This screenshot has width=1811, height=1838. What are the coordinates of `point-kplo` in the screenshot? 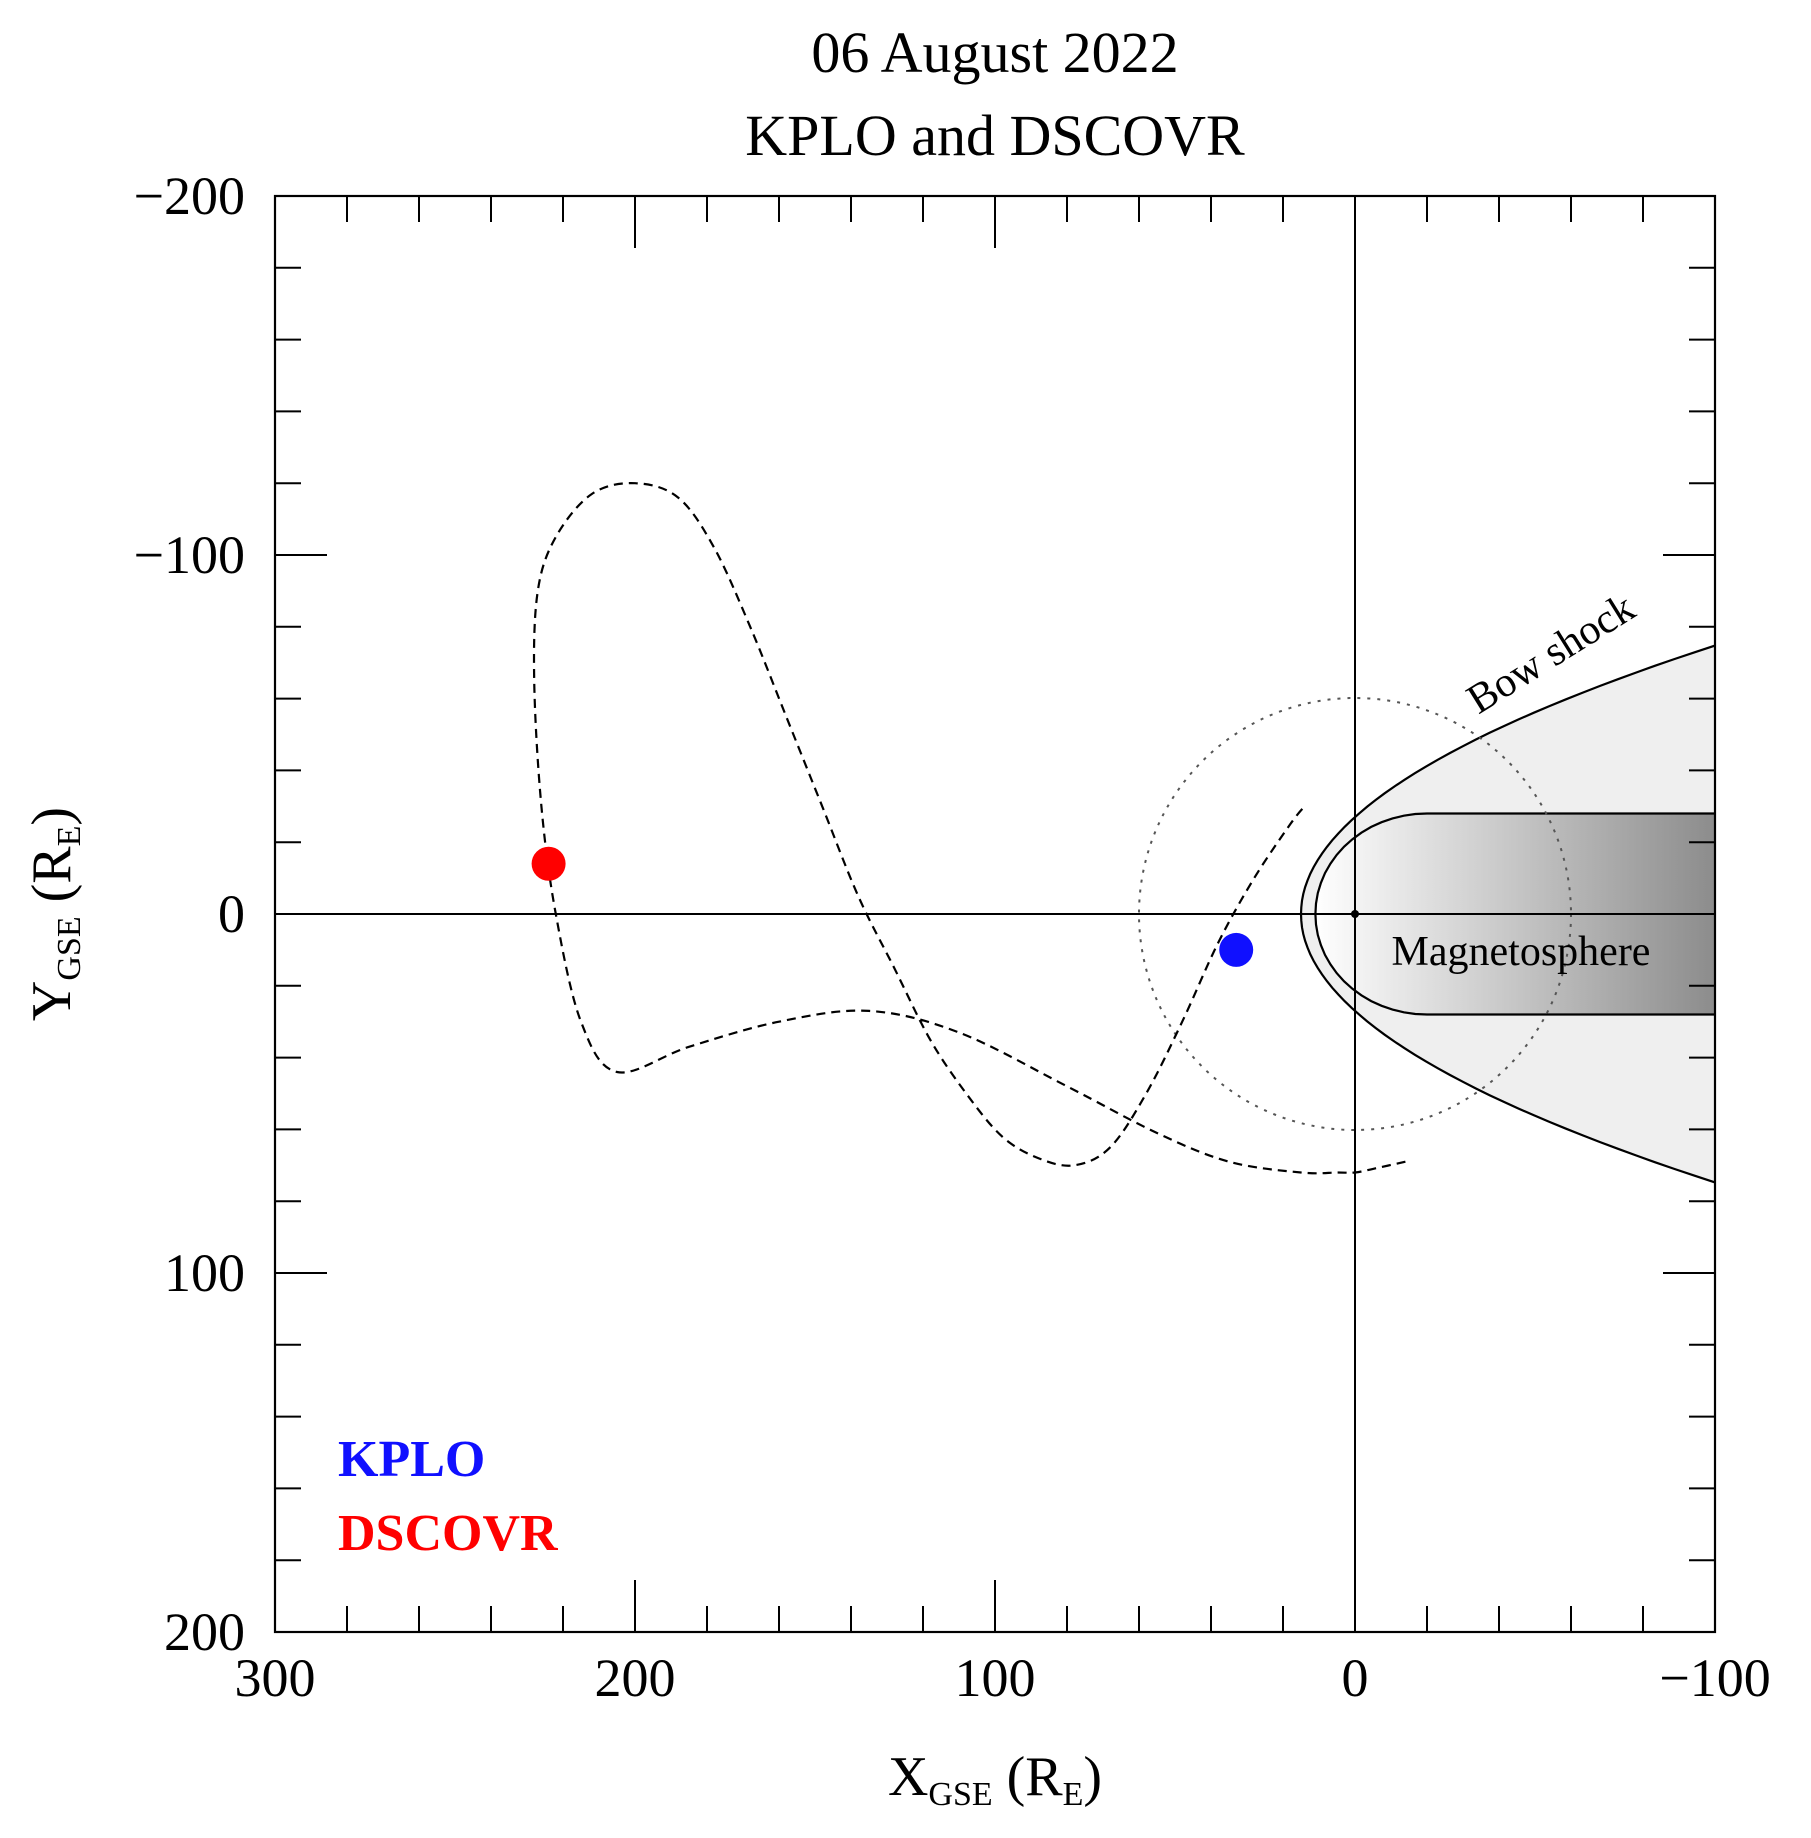 It's located at (1236, 949).